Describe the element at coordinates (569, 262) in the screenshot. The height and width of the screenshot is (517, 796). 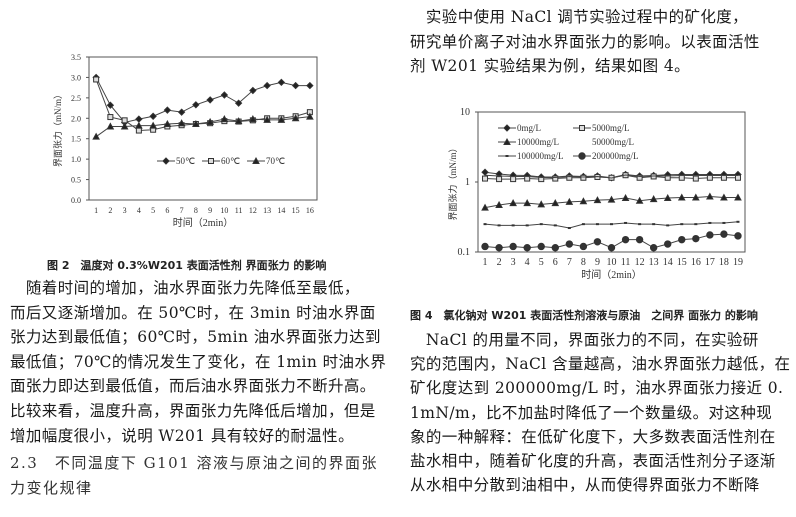
I see `x-tick-label: 7` at that location.